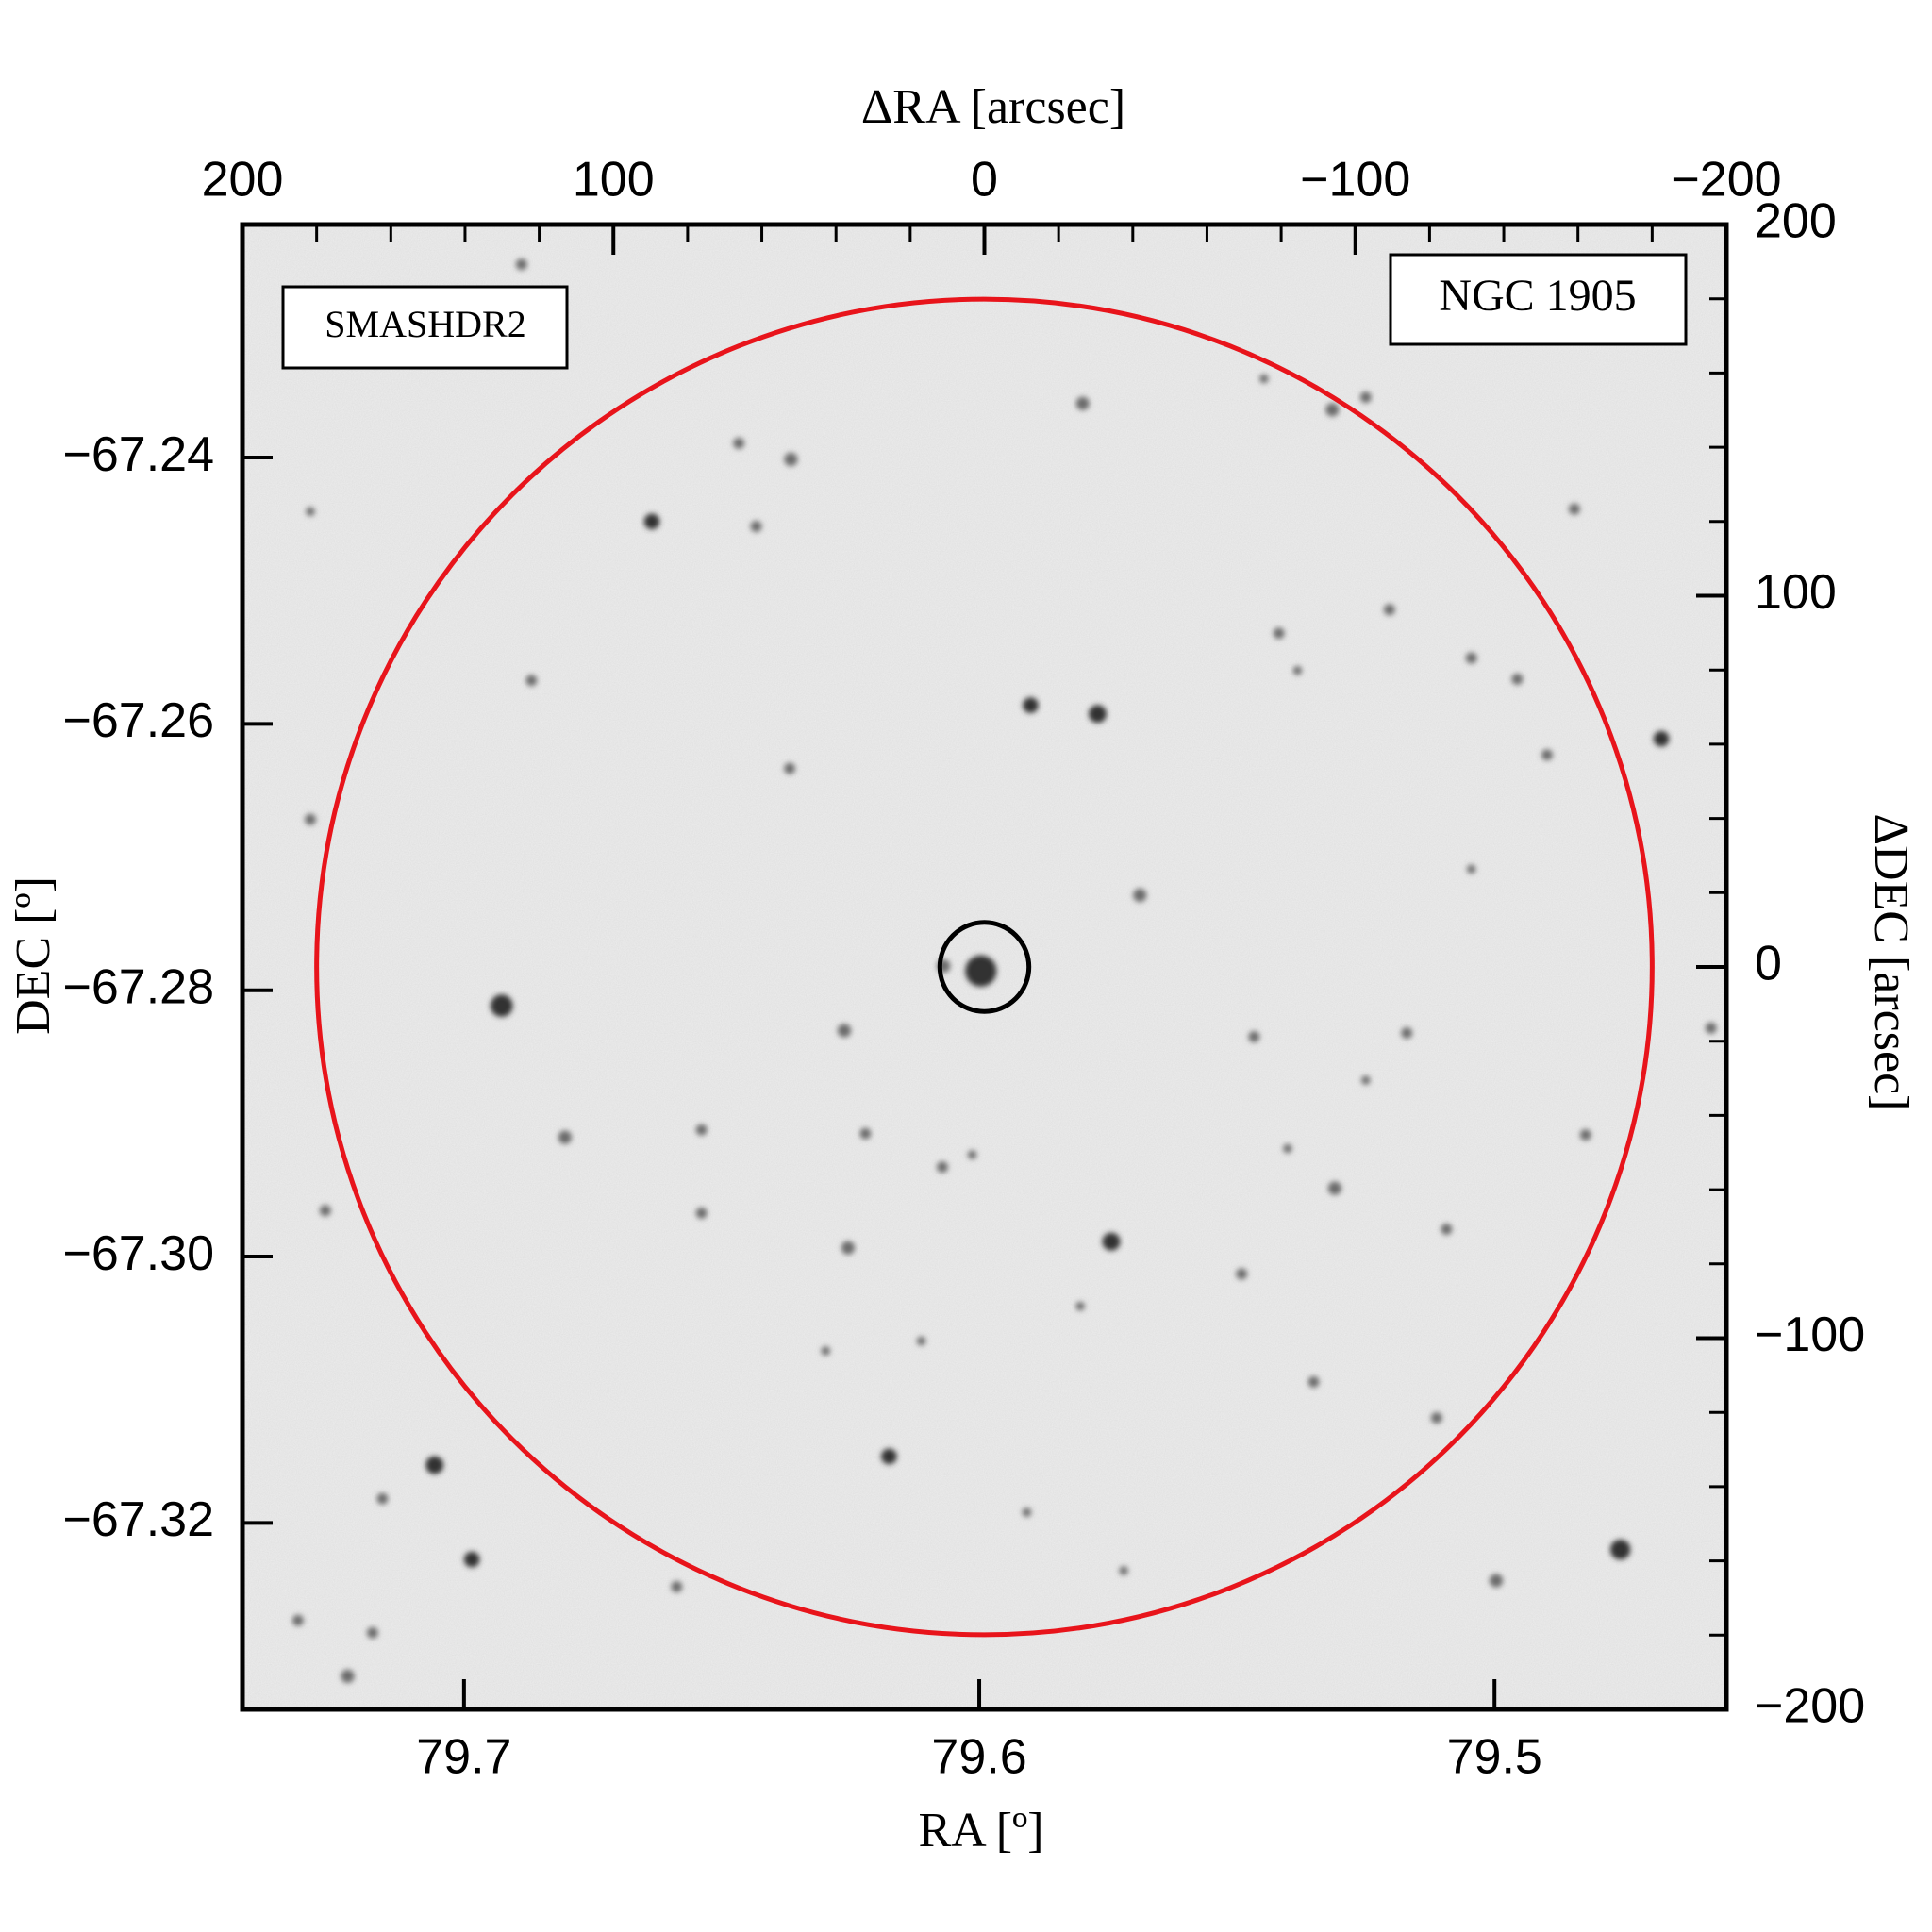  I want to click on aperture-circle, so click(984, 967).